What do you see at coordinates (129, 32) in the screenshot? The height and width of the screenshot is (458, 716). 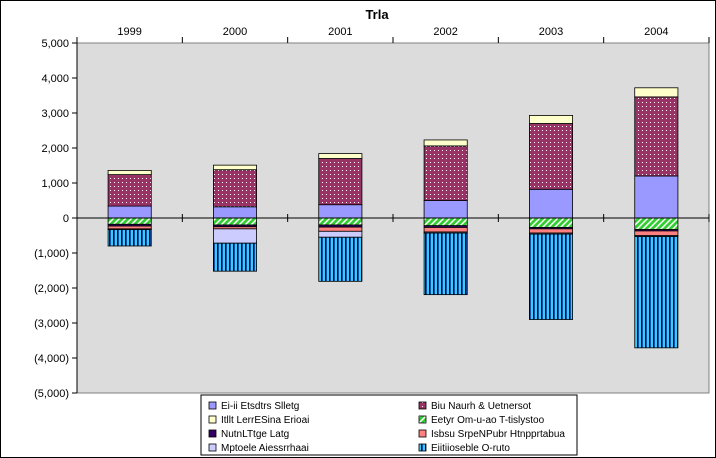 I see `category-label-1999: 1999` at bounding box center [129, 32].